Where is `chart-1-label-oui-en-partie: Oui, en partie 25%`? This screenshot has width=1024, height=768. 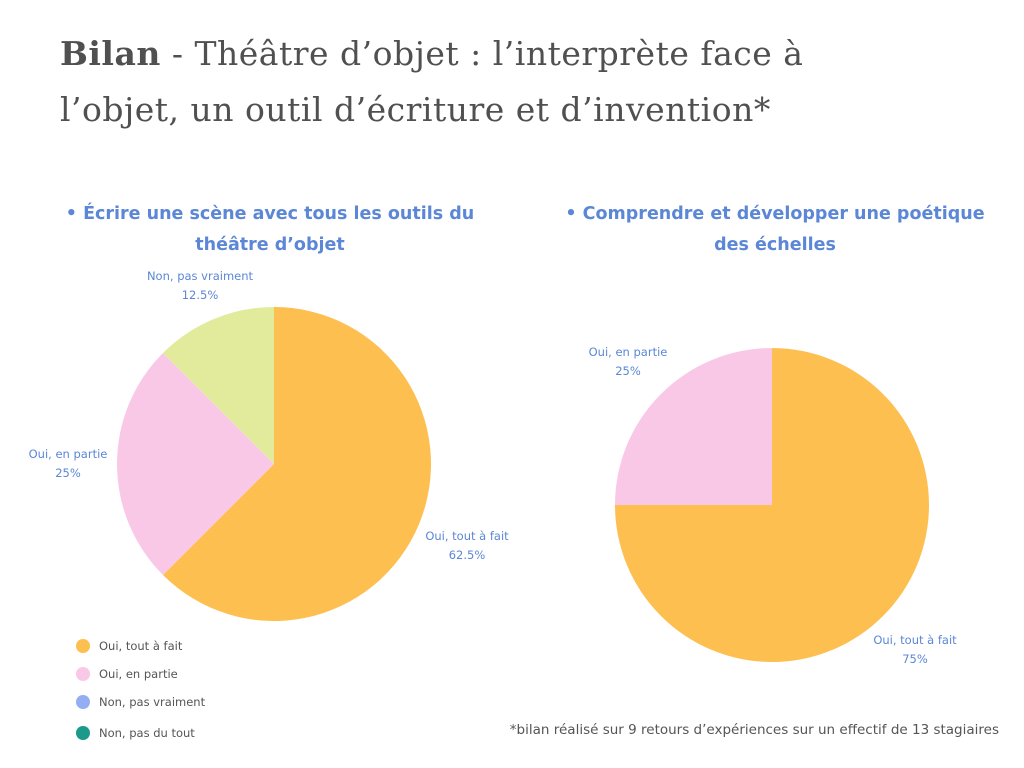
chart-1-label-oui-en-partie: Oui, en partie 25% is located at coordinates (68, 463).